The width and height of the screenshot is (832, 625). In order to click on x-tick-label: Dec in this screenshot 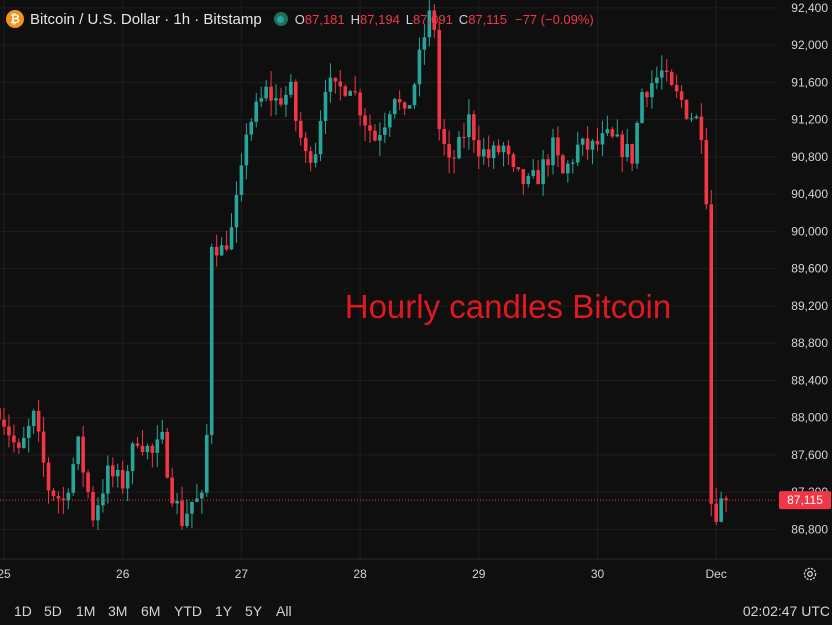, I will do `click(716, 574)`.